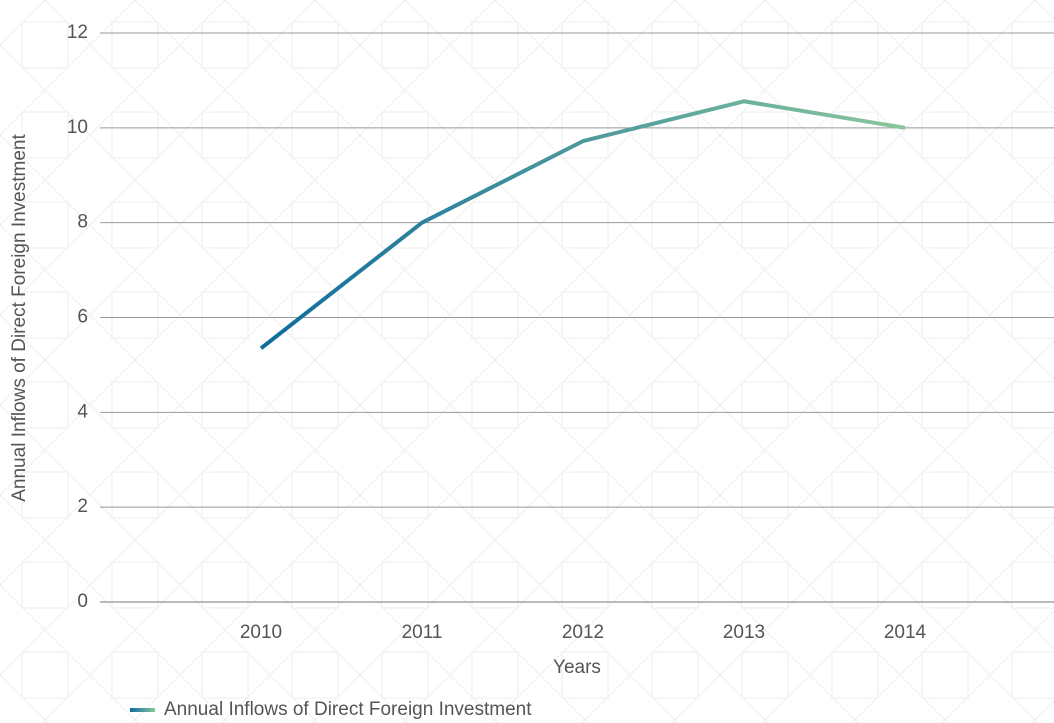 The height and width of the screenshot is (723, 1054). Describe the element at coordinates (583, 632) in the screenshot. I see `x-tick-label: 2012` at that location.